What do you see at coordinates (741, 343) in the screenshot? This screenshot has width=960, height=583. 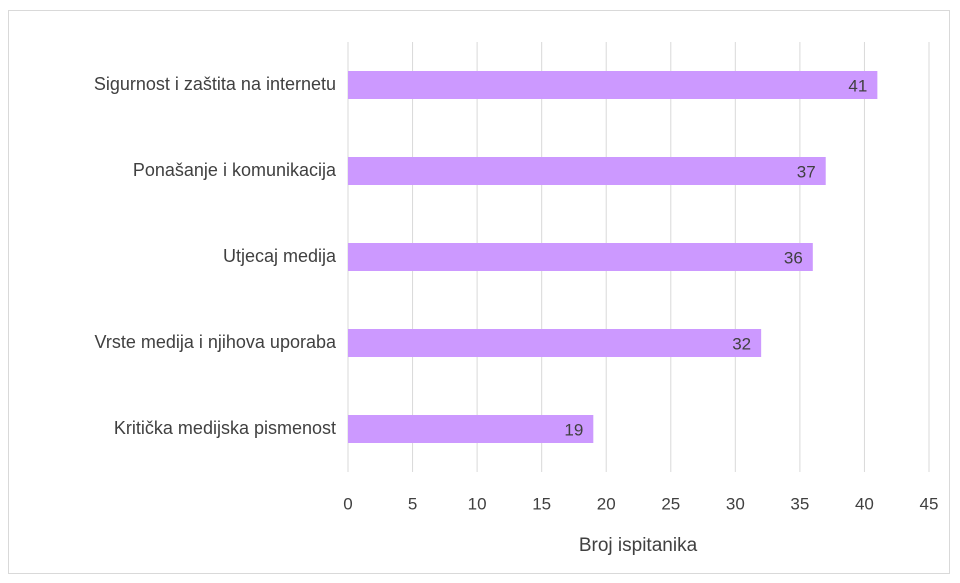 I see `data-label: 32` at bounding box center [741, 343].